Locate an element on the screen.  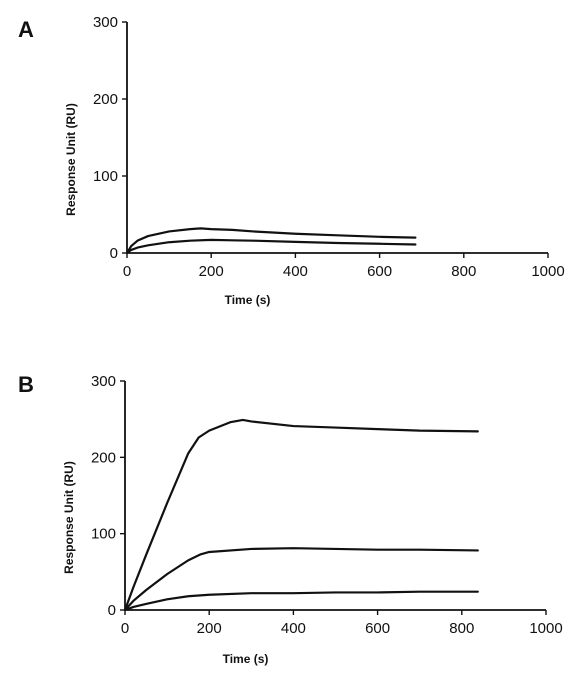
panel-b-y-tick-label: 300 is located at coordinates (103, 381).